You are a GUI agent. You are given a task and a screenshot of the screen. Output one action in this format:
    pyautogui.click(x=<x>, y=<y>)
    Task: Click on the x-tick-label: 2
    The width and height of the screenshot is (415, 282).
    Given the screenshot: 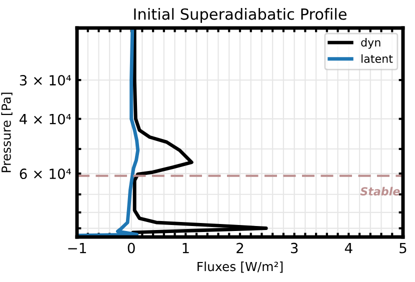 What is the action you would take?
    pyautogui.click(x=240, y=248)
    